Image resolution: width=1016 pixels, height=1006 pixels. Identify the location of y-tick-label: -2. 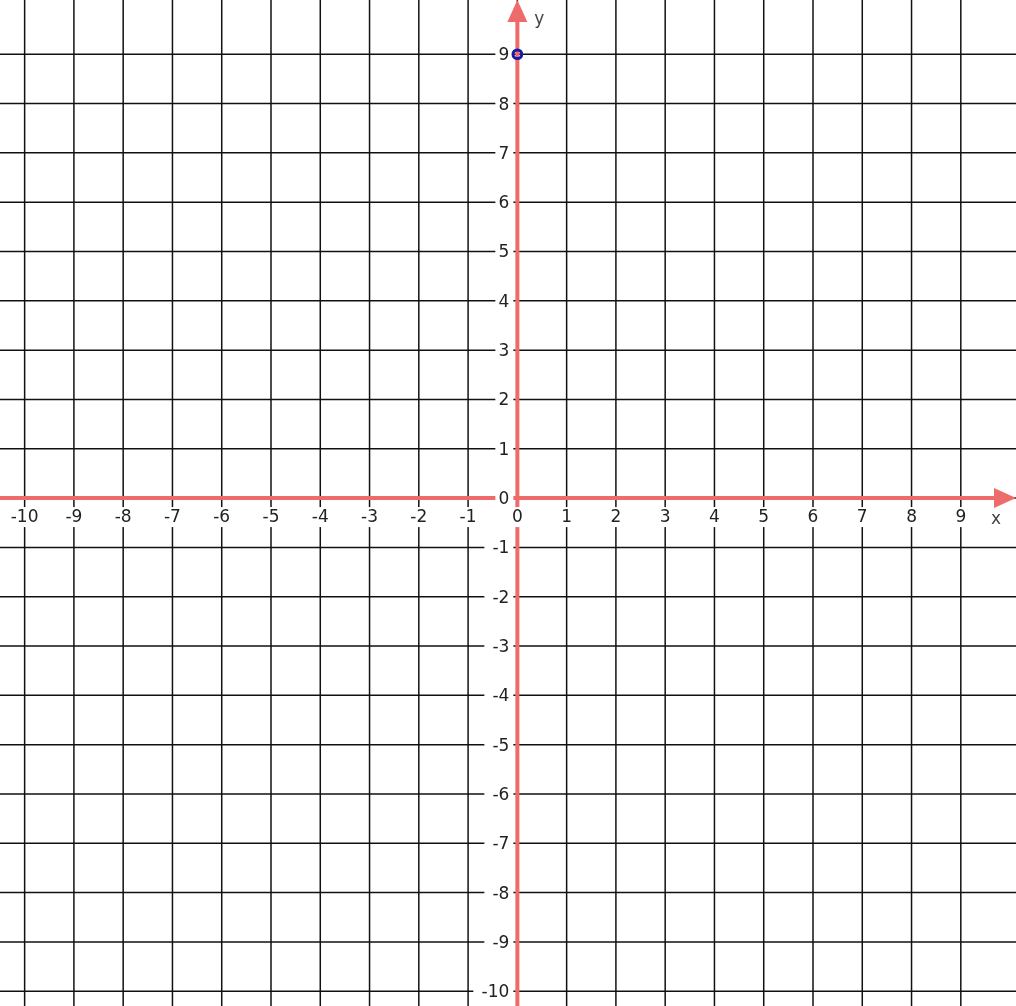
(501, 596).